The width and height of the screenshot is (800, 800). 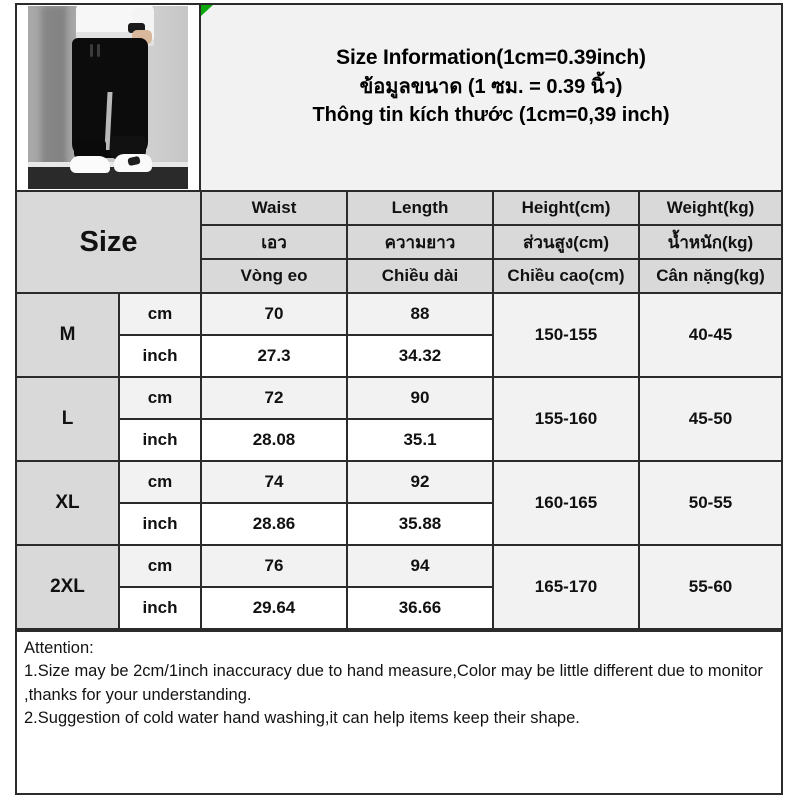 I want to click on product-photo-cell, so click(x=109, y=97).